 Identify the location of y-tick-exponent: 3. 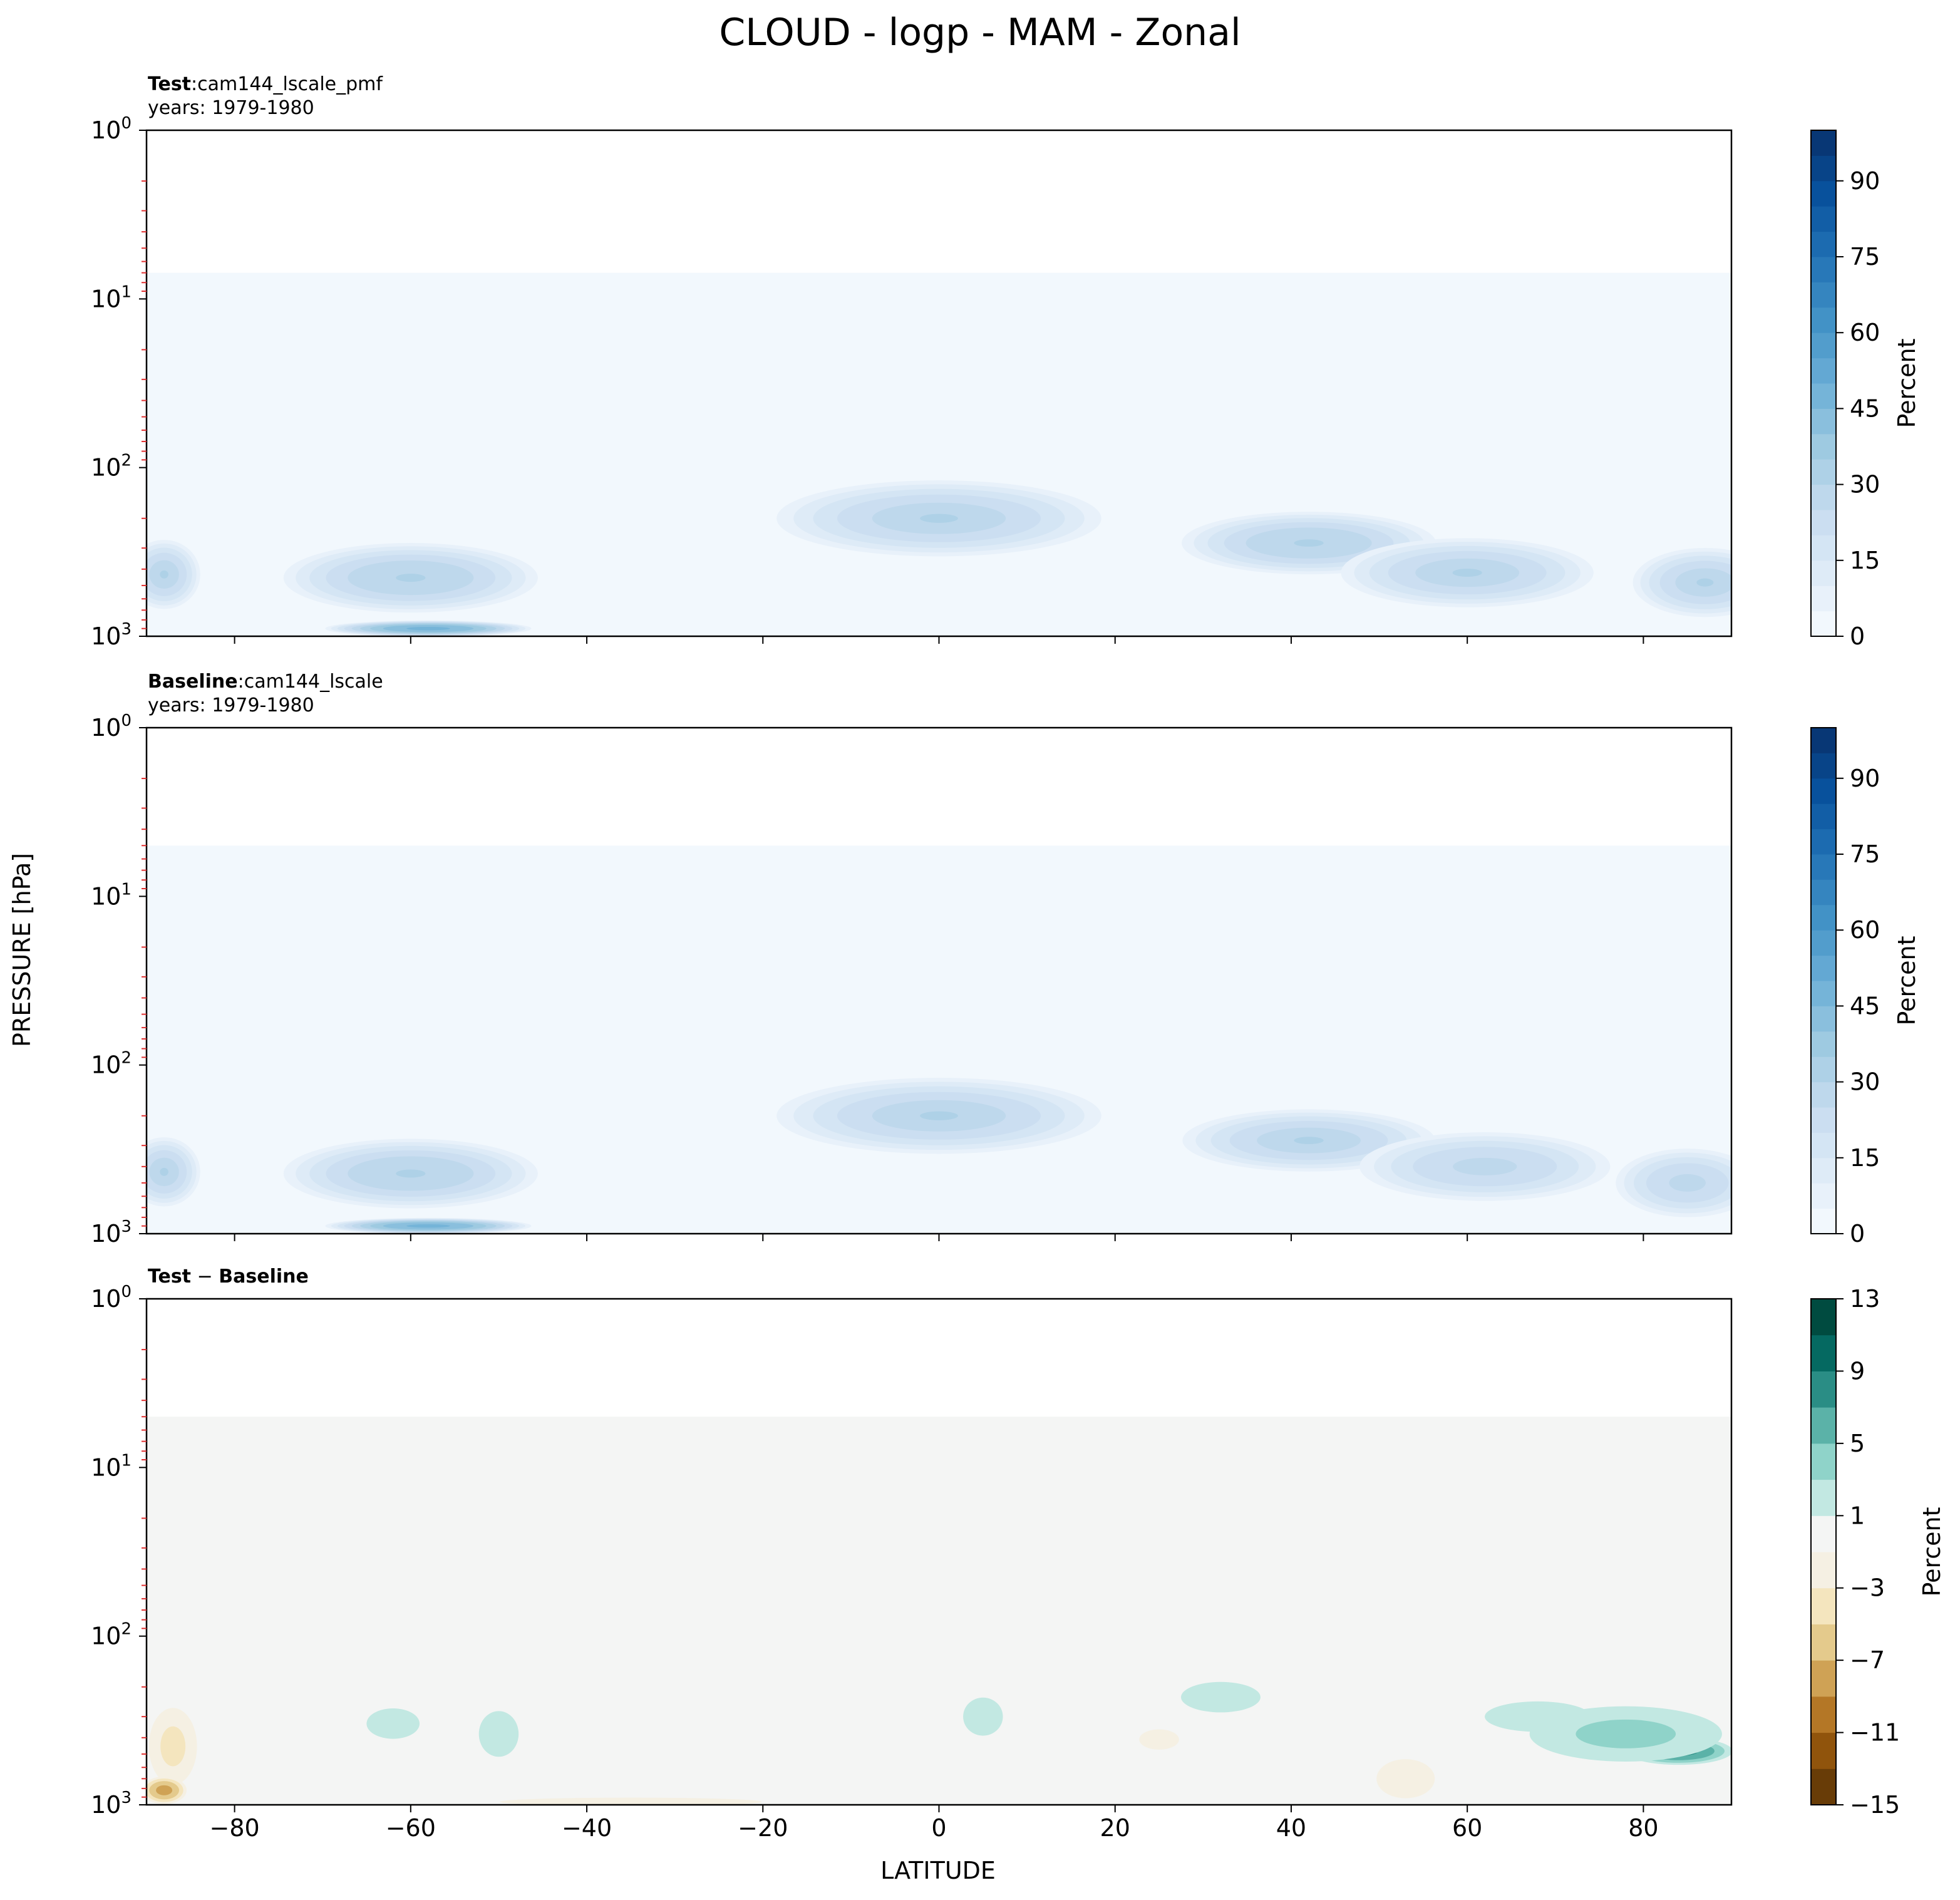
(126, 1226).